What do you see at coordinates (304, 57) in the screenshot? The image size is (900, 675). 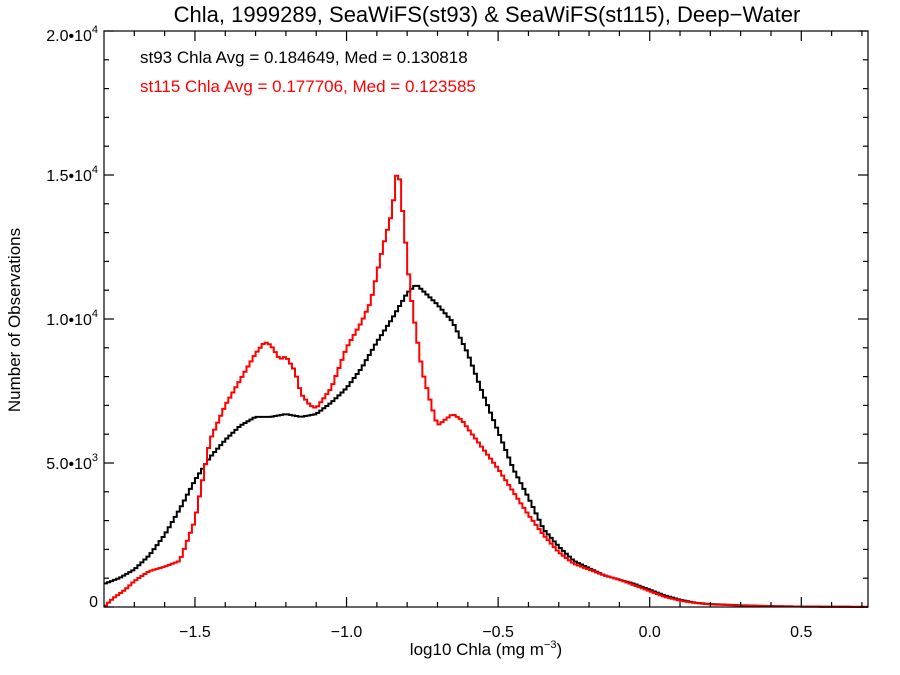 I see `stats-annotation-st93: st93 Chla Avg = 0.184649, Med = 0.130818` at bounding box center [304, 57].